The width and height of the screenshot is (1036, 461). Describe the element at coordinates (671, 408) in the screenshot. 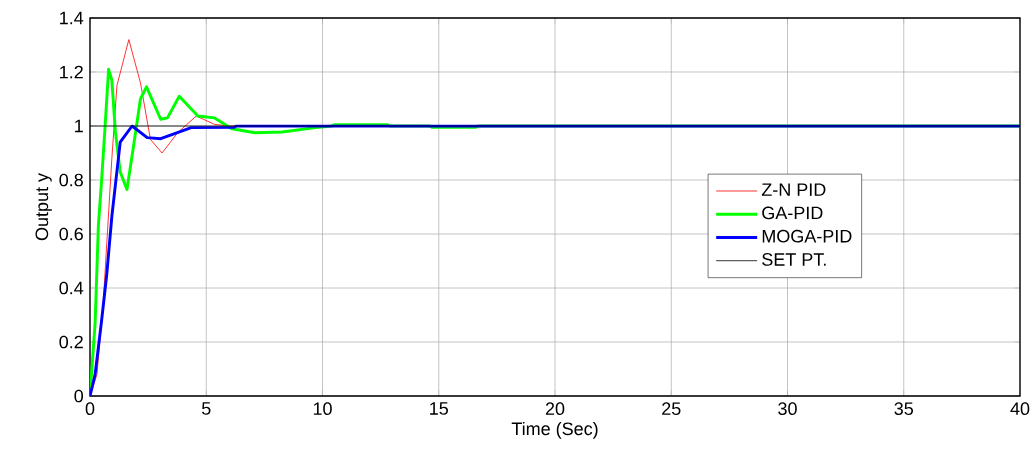

I see `x-tick-label: 25` at that location.